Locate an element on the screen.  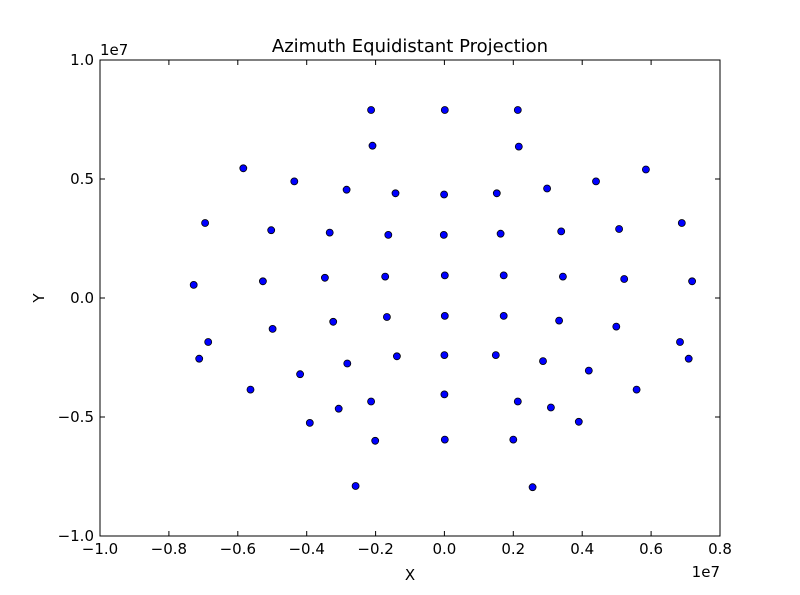
x-tick-label: 0.6 is located at coordinates (651, 549).